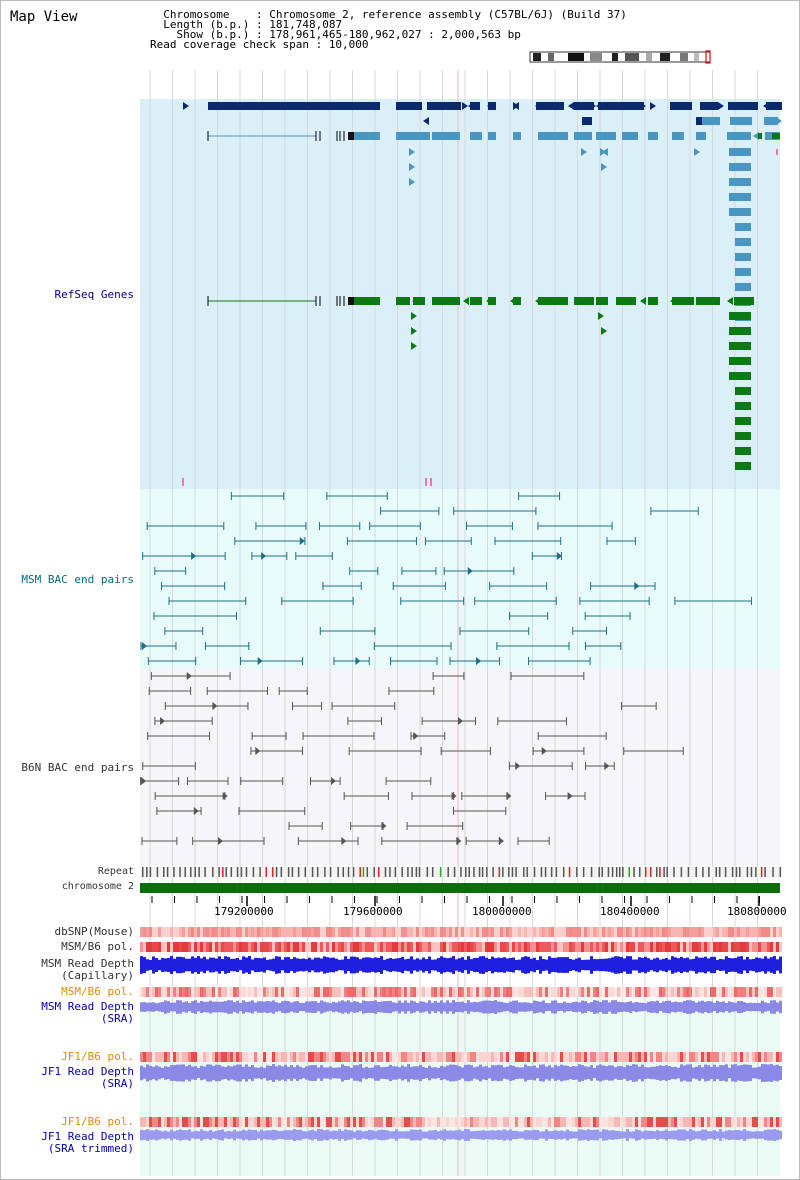 Image resolution: width=800 pixels, height=1180 pixels. I want to click on b6n-bac-label: B6N BAC end pairs, so click(77, 767).